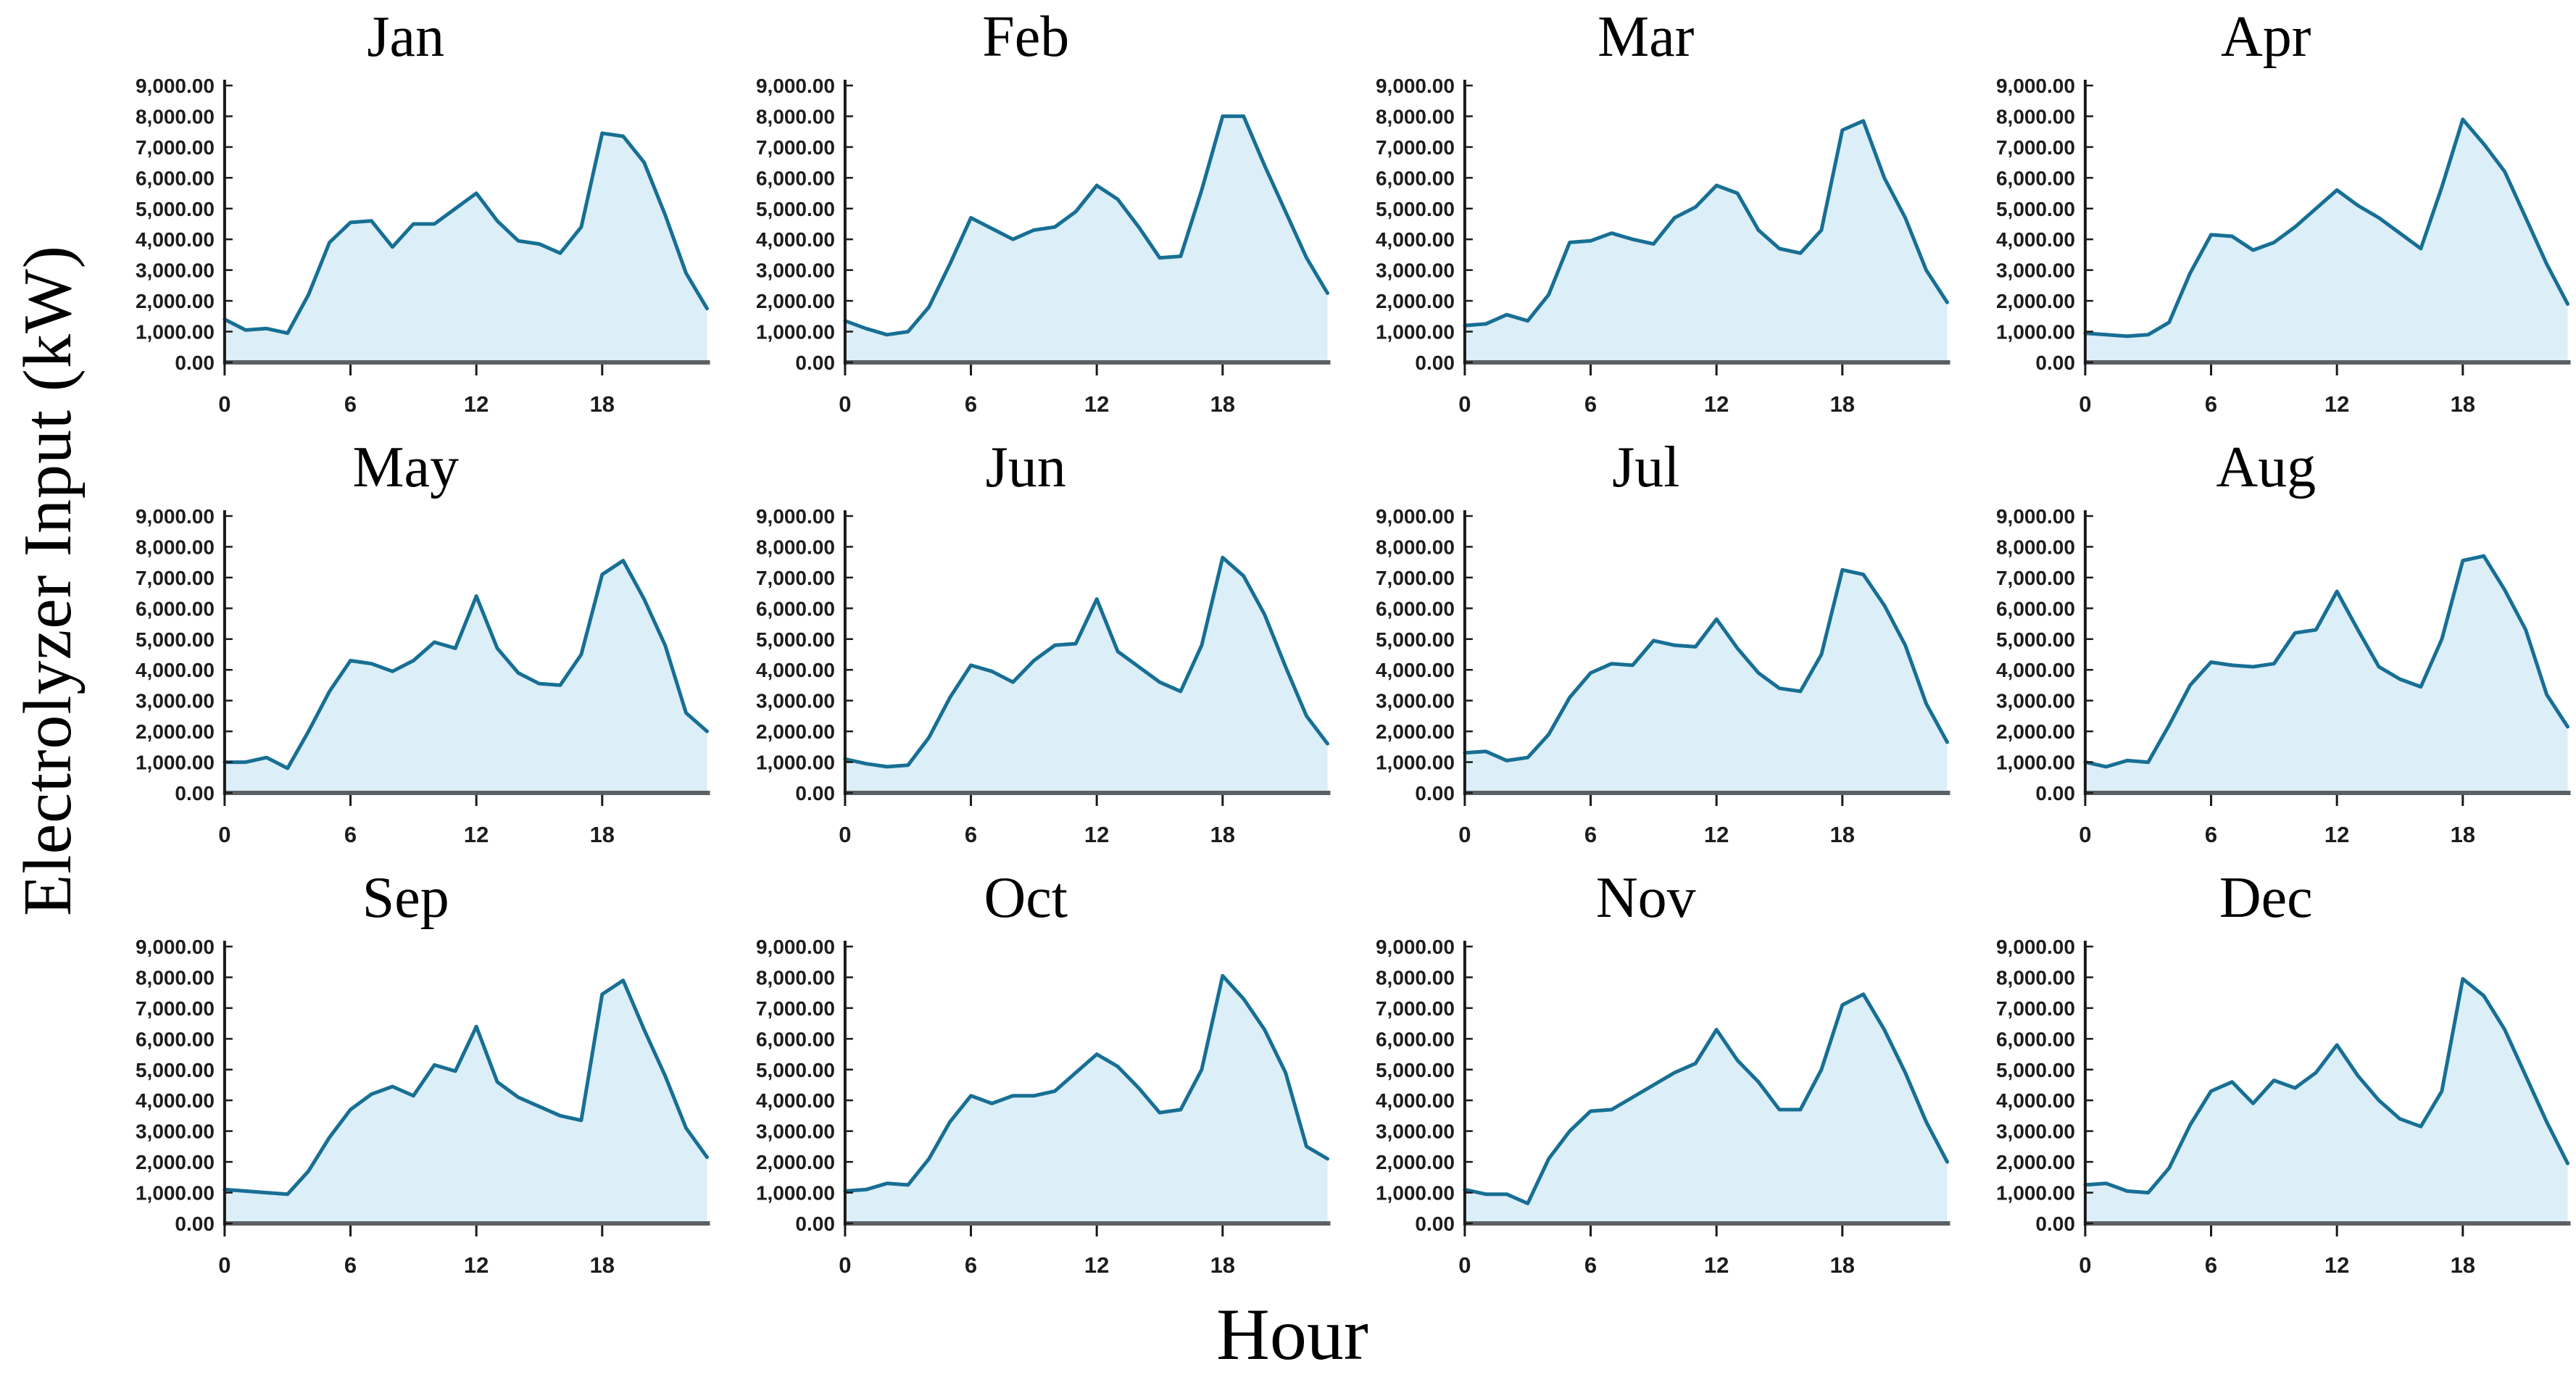 The width and height of the screenshot is (2576, 1393). What do you see at coordinates (1645, 898) in the screenshot?
I see `subplot-title: Nov` at bounding box center [1645, 898].